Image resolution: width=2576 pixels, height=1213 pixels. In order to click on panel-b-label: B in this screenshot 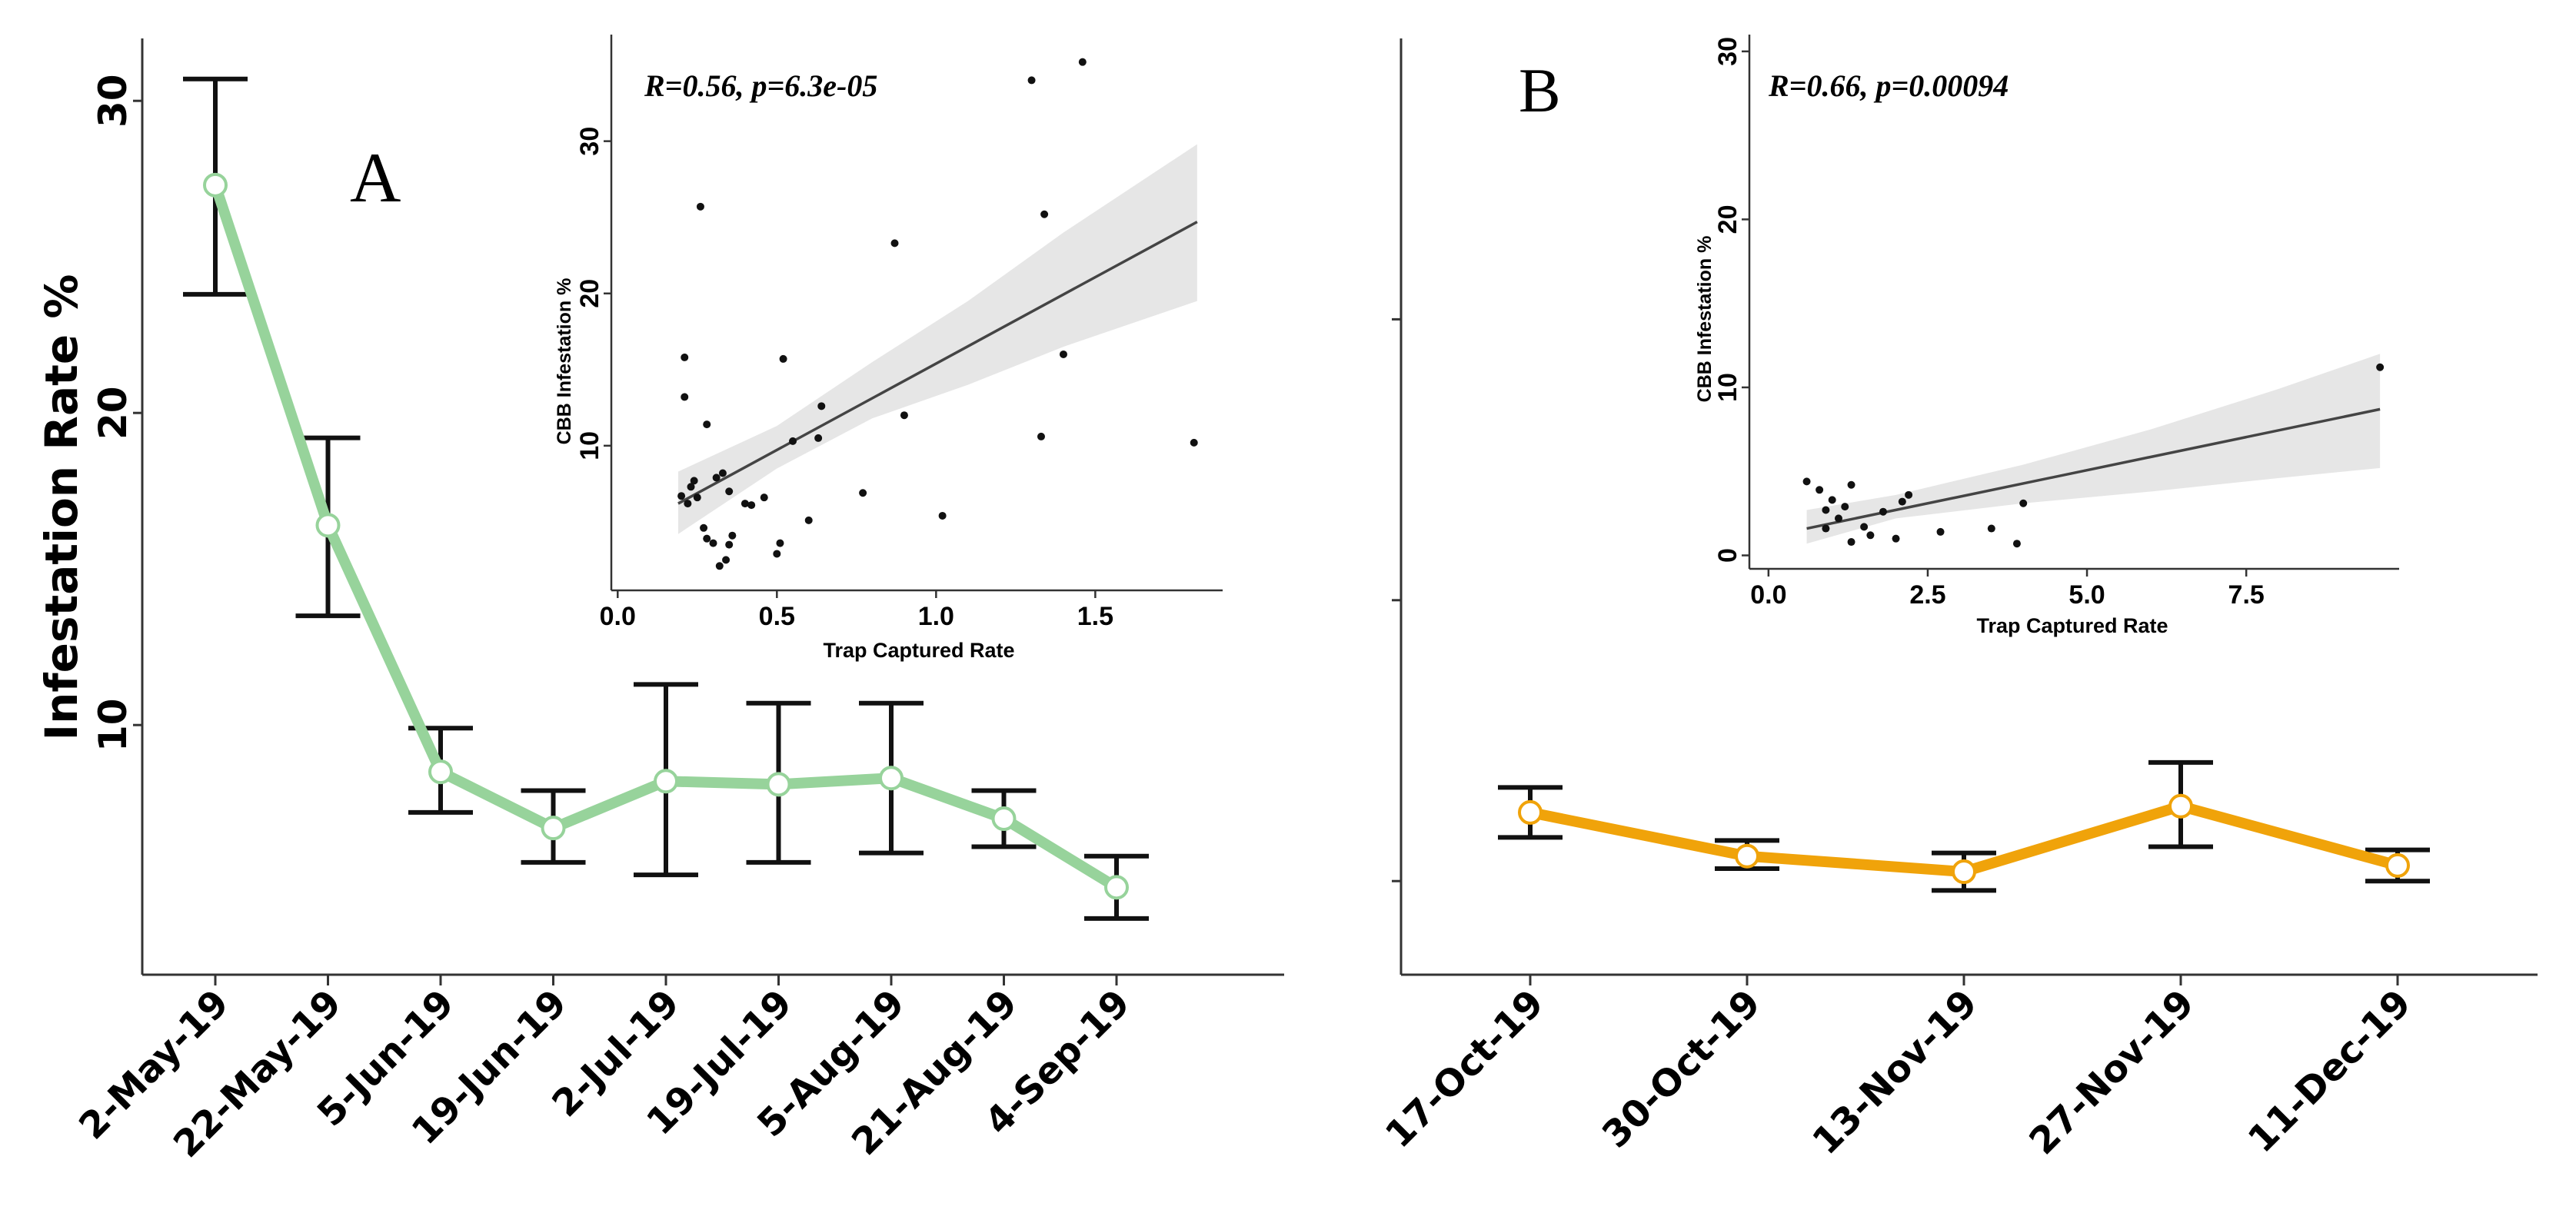, I will do `click(1540, 90)`.